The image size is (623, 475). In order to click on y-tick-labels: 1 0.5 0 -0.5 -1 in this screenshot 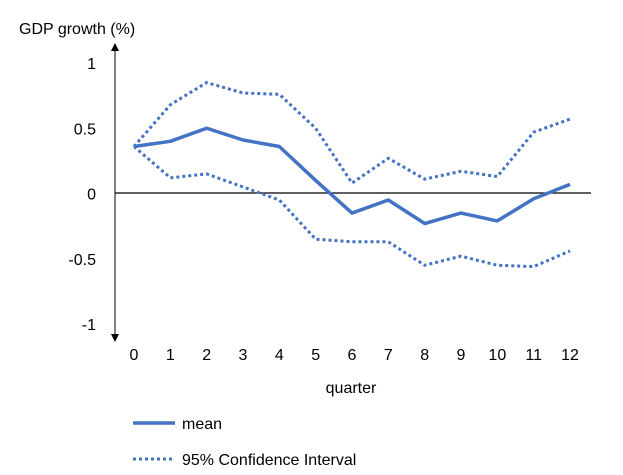, I will do `click(82, 195)`.